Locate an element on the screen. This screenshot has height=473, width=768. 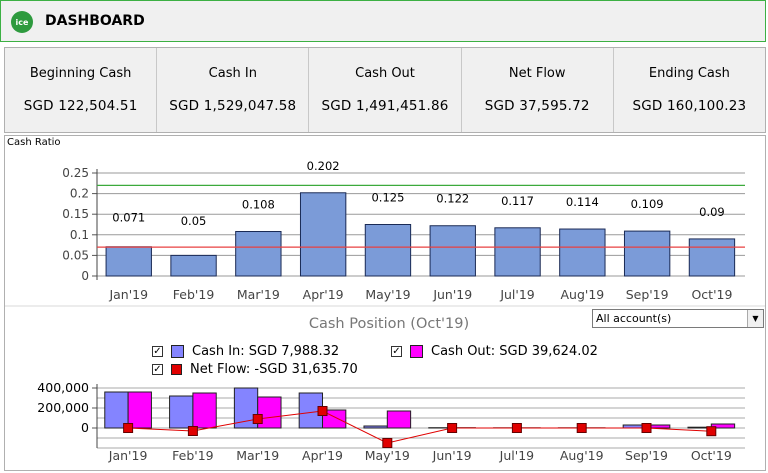
card-value: SGD 1,491,451.86 is located at coordinates (385, 106).